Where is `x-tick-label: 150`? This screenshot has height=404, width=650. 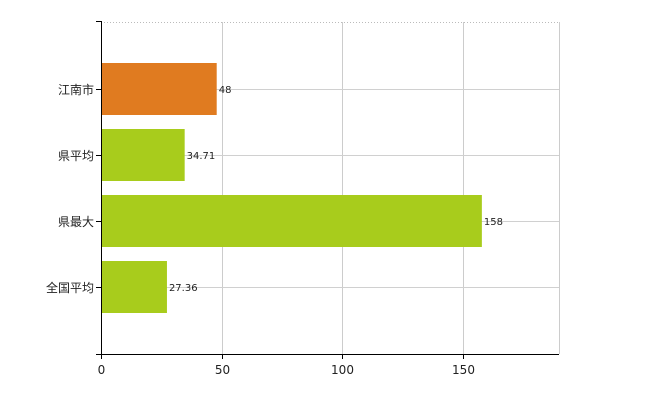
x-tick-label: 150 is located at coordinates (463, 370).